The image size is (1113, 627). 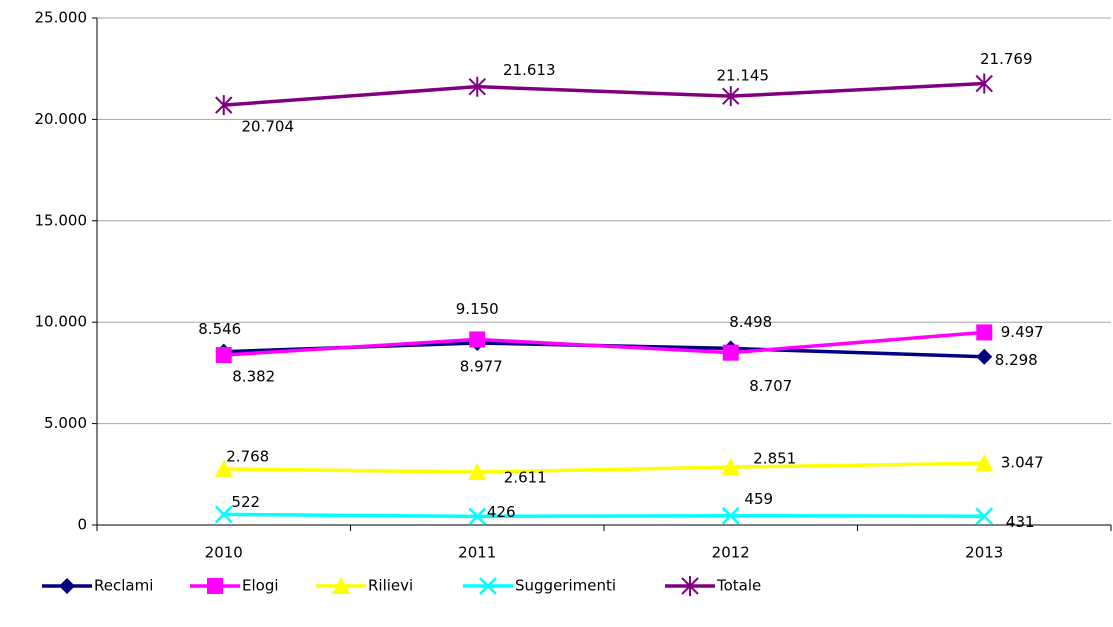 What do you see at coordinates (61, 220) in the screenshot?
I see `y-tick-label: 15.000` at bounding box center [61, 220].